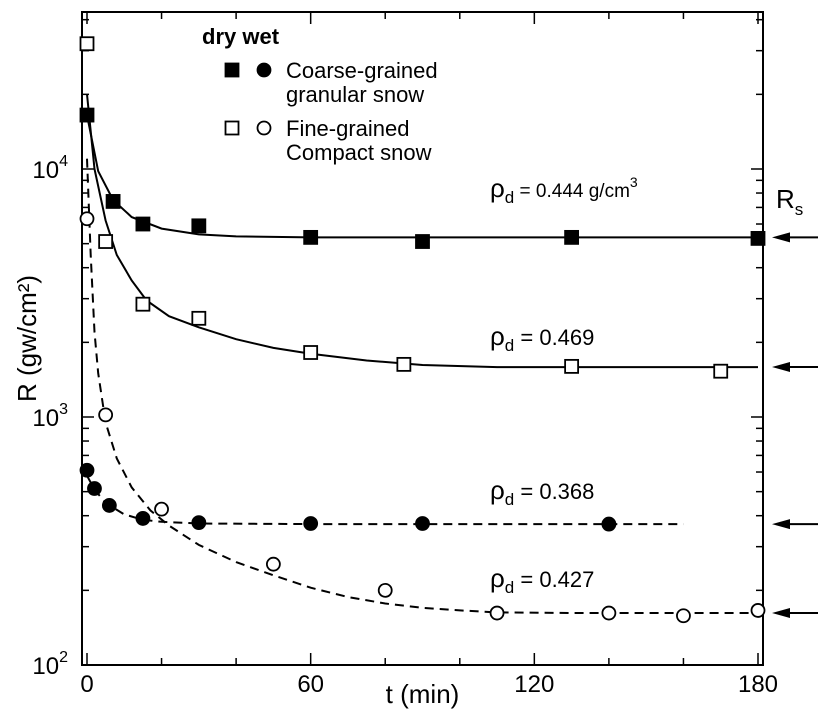 The width and height of the screenshot is (818, 713). I want to click on rho-label-1: ρd = 0.444 g/cm3, so click(564, 190).